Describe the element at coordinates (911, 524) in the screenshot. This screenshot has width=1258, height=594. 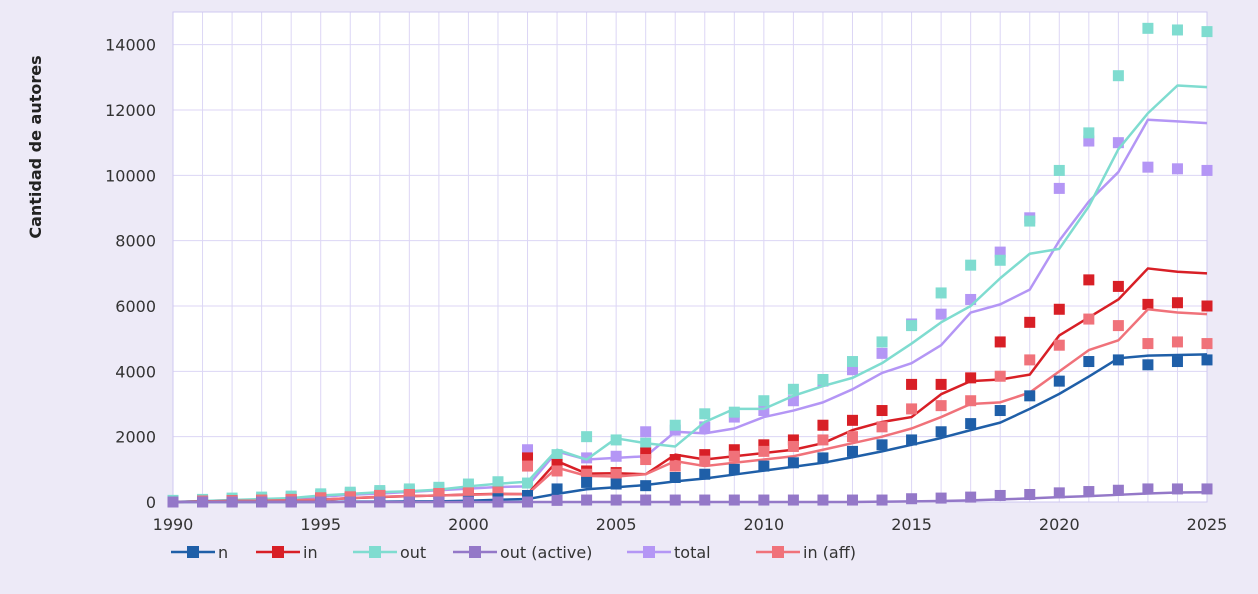
I see `x-tick-label: 2015` at that location.